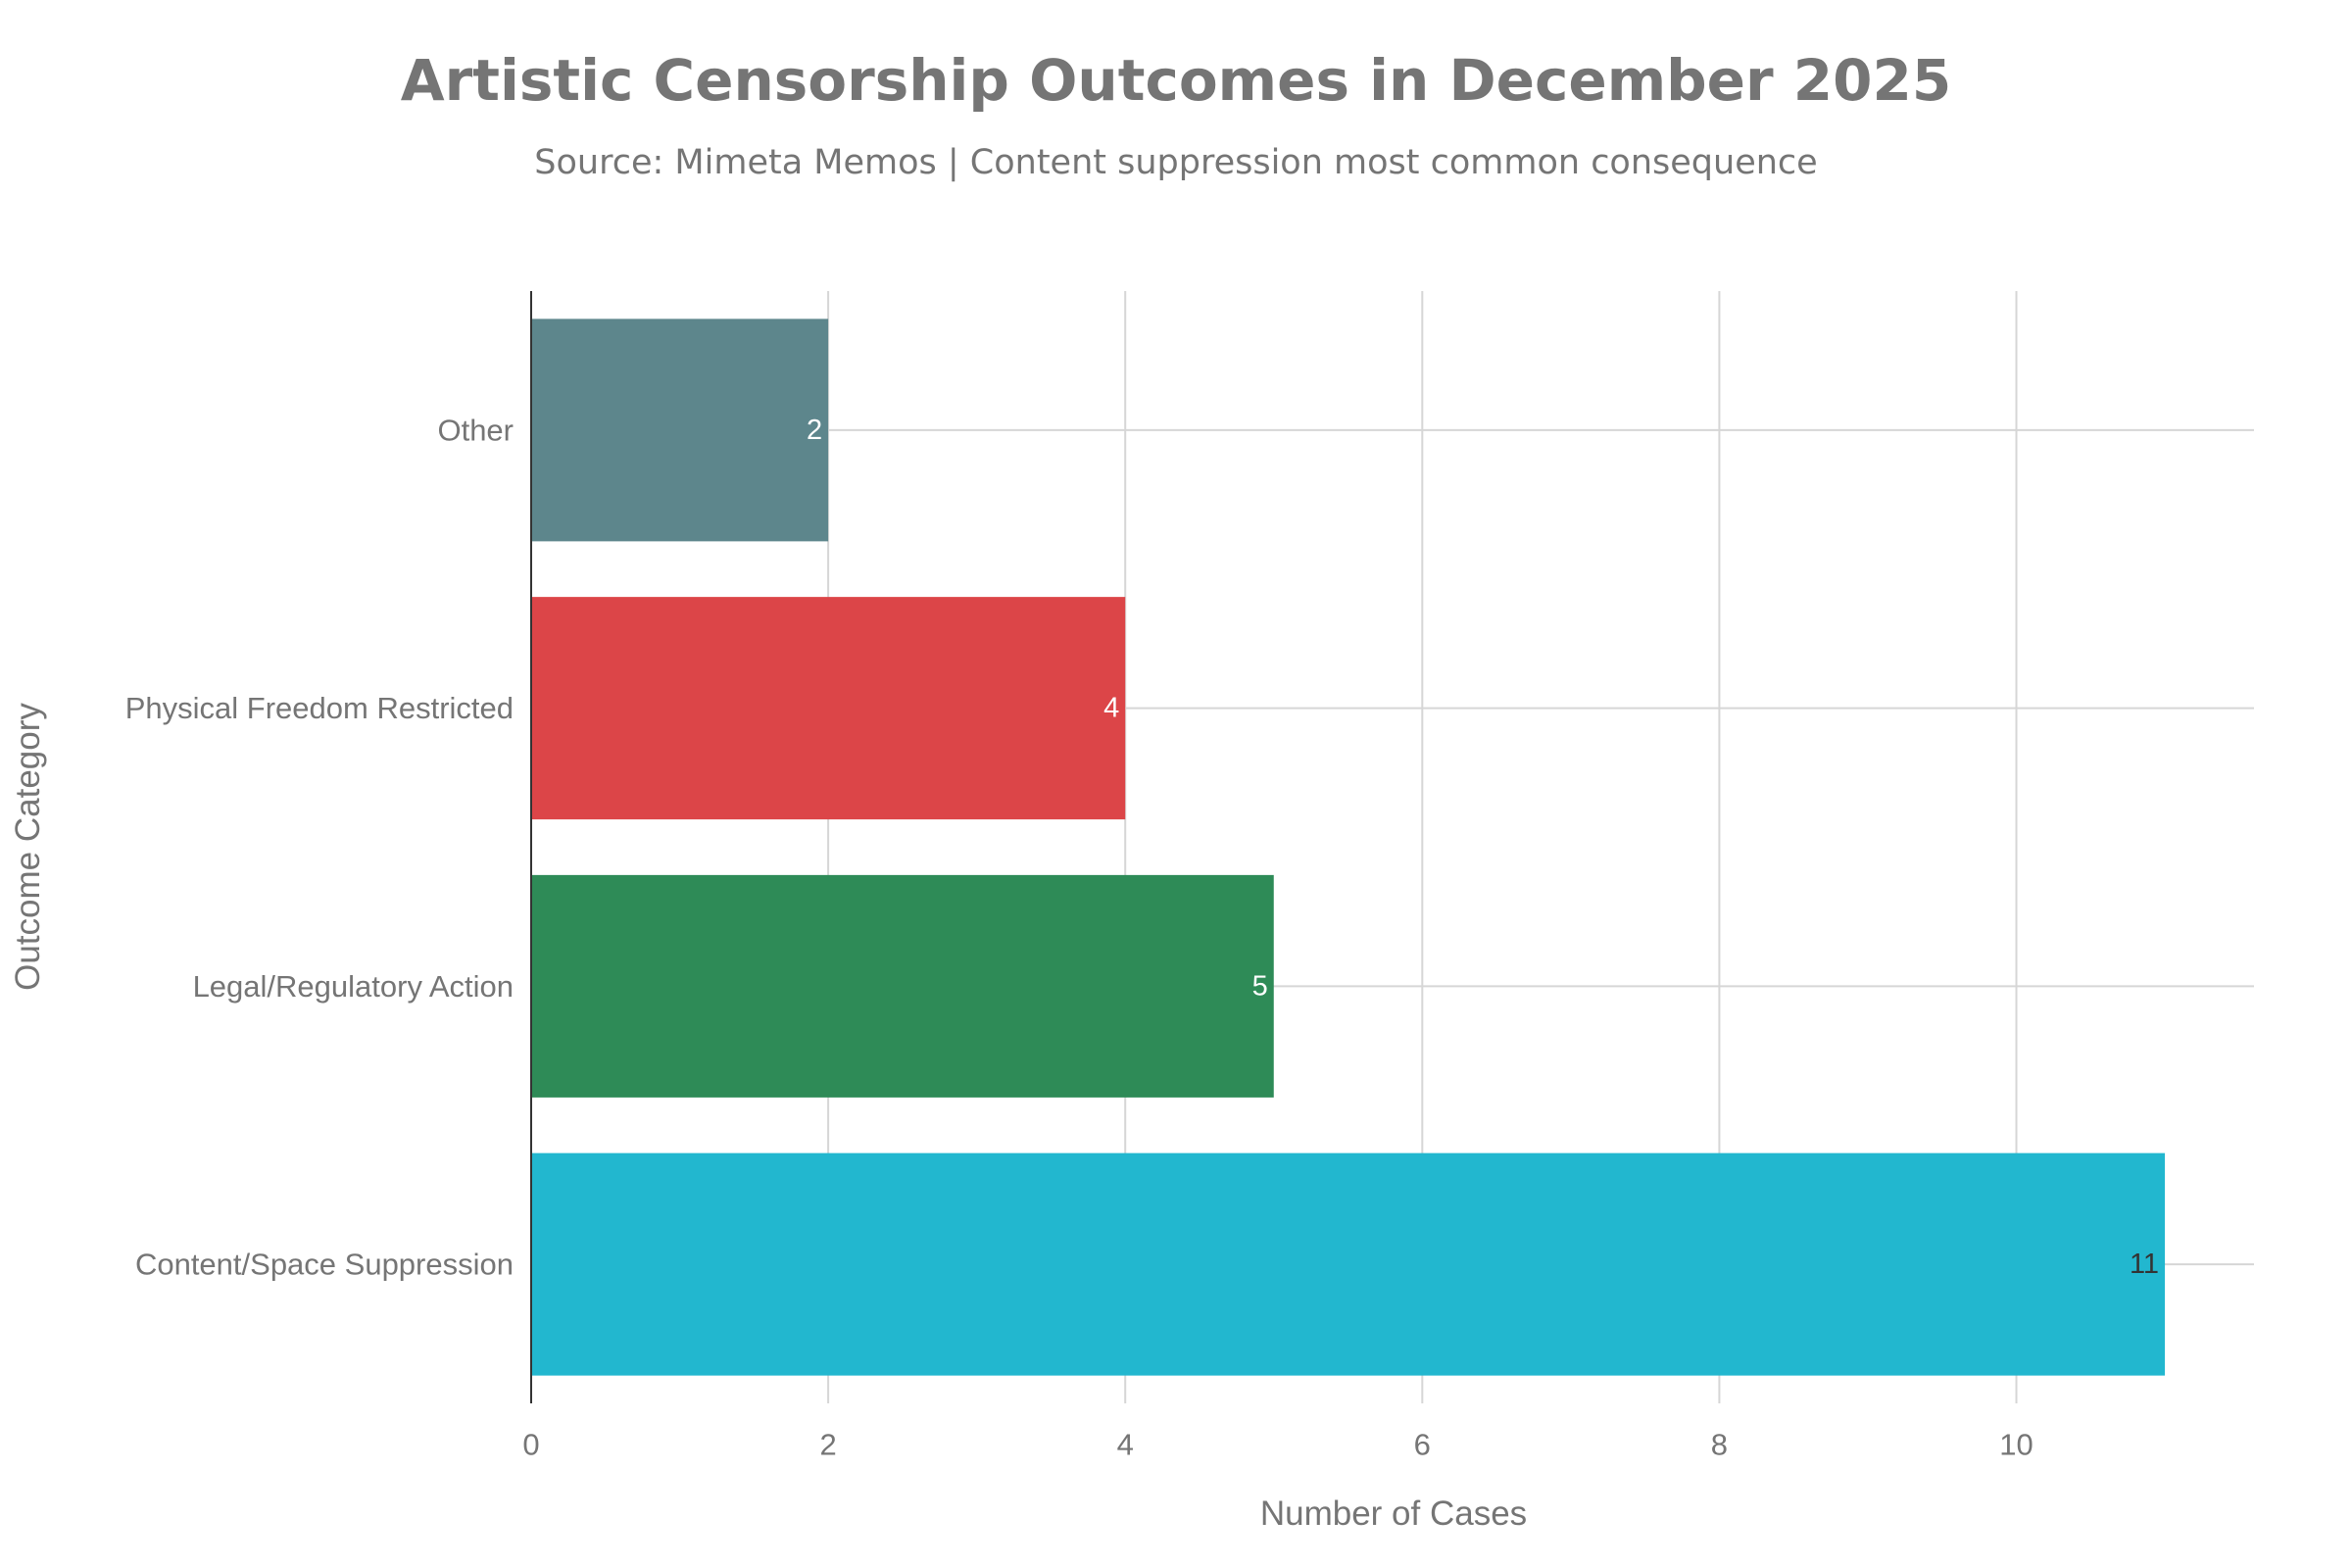  I want to click on y-axis-title: Outcome Category, so click(28, 847).